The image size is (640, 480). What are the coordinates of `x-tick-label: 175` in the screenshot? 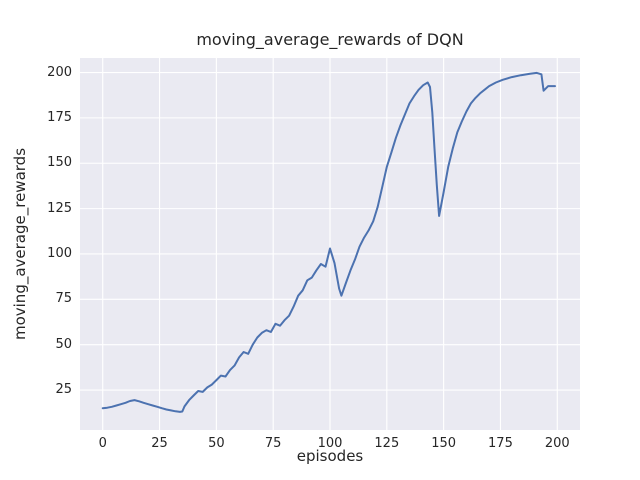 It's located at (500, 443).